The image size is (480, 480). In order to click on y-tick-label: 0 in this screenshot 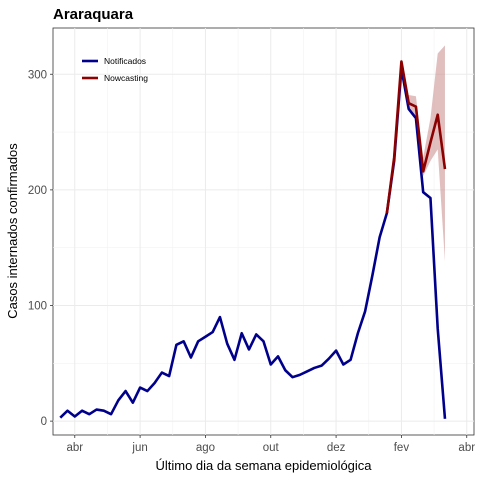, I will do `click(44, 422)`.